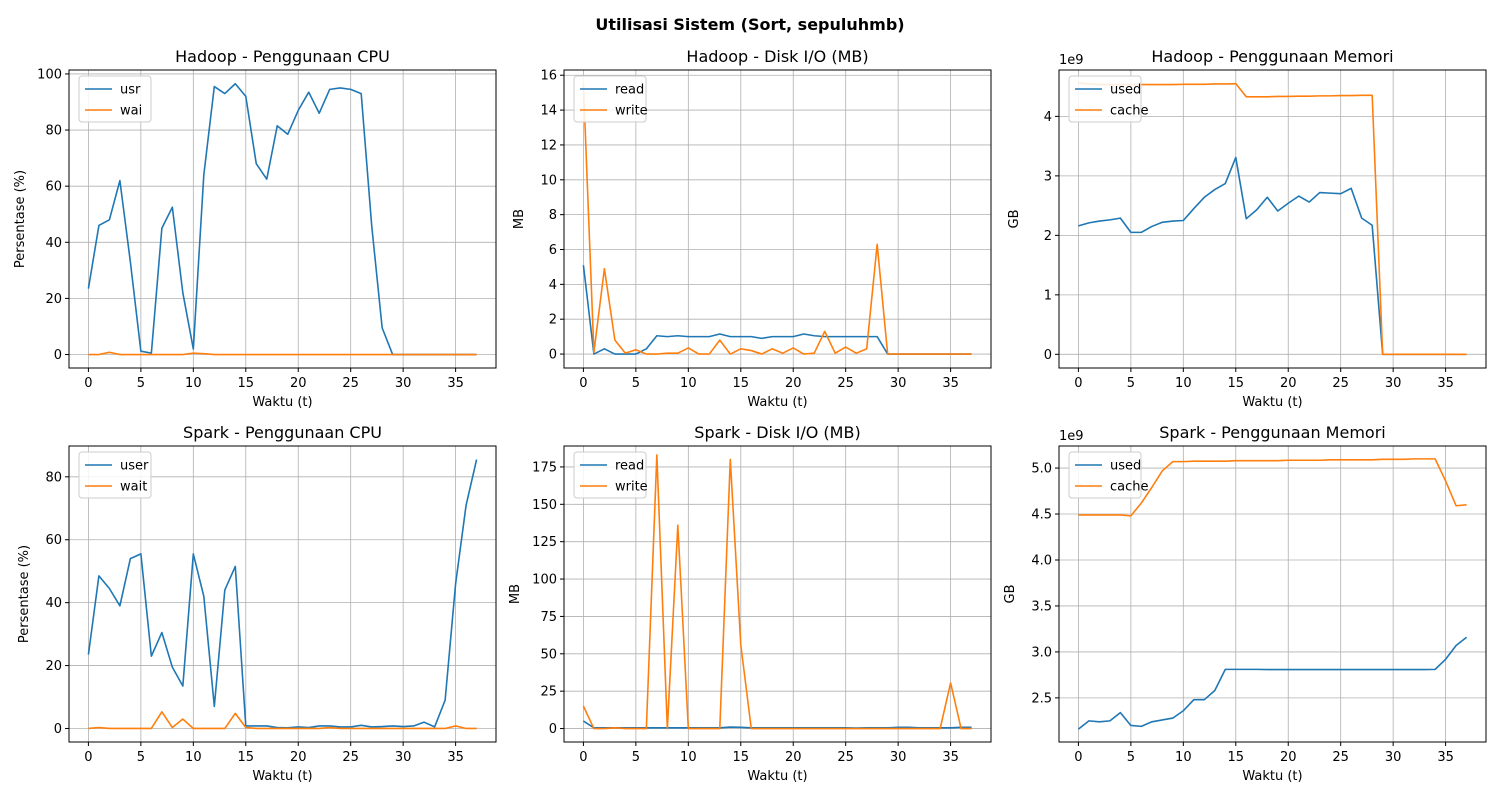 Image resolution: width=1500 pixels, height=800 pixels. I want to click on series-line-write, so click(777, 219).